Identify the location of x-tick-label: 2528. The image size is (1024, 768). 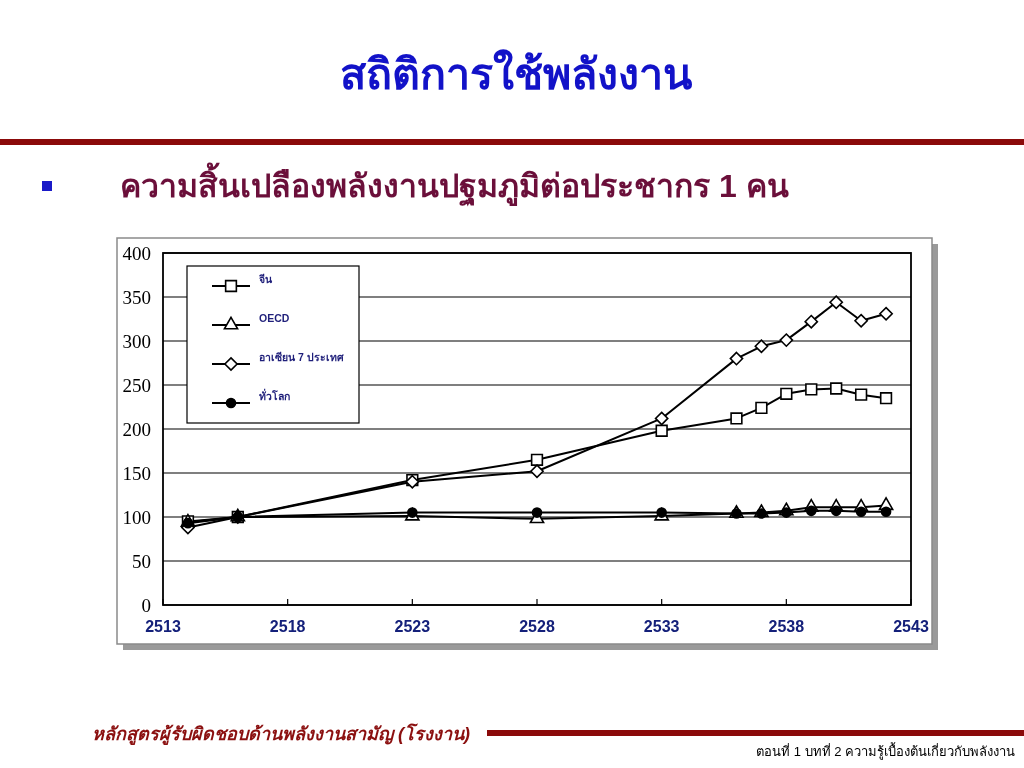
(537, 626).